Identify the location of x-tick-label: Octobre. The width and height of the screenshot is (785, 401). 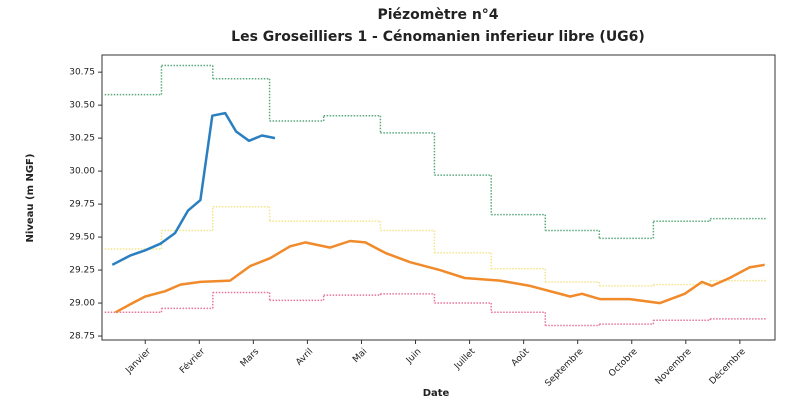
(623, 362).